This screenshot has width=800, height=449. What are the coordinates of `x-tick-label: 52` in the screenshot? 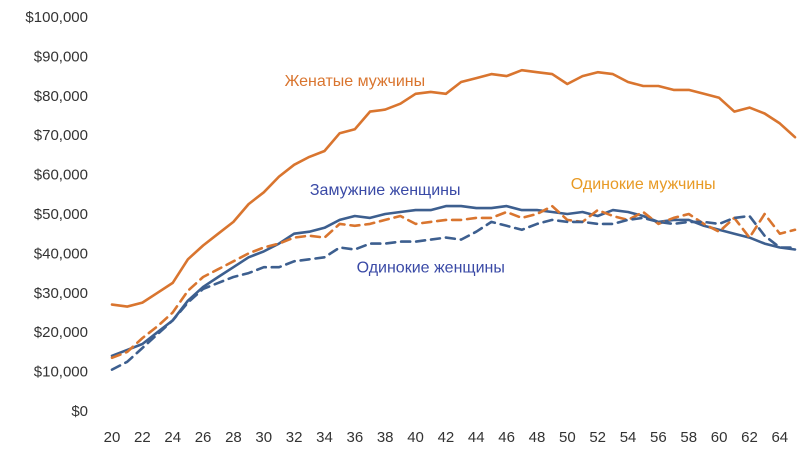 It's located at (597, 437).